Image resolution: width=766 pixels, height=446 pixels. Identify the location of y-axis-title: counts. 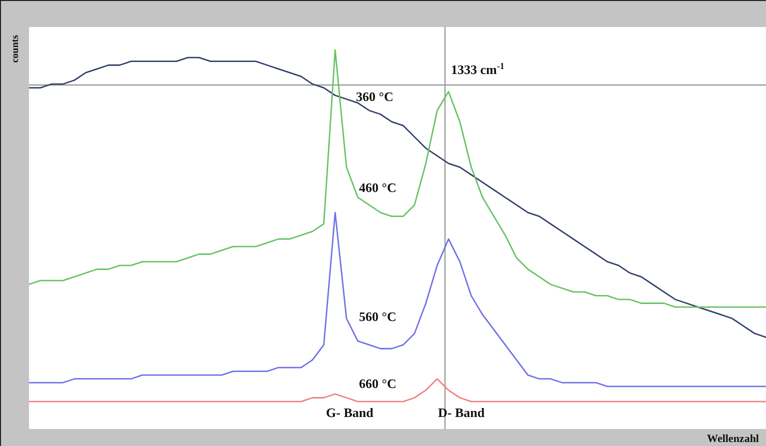
(15, 48).